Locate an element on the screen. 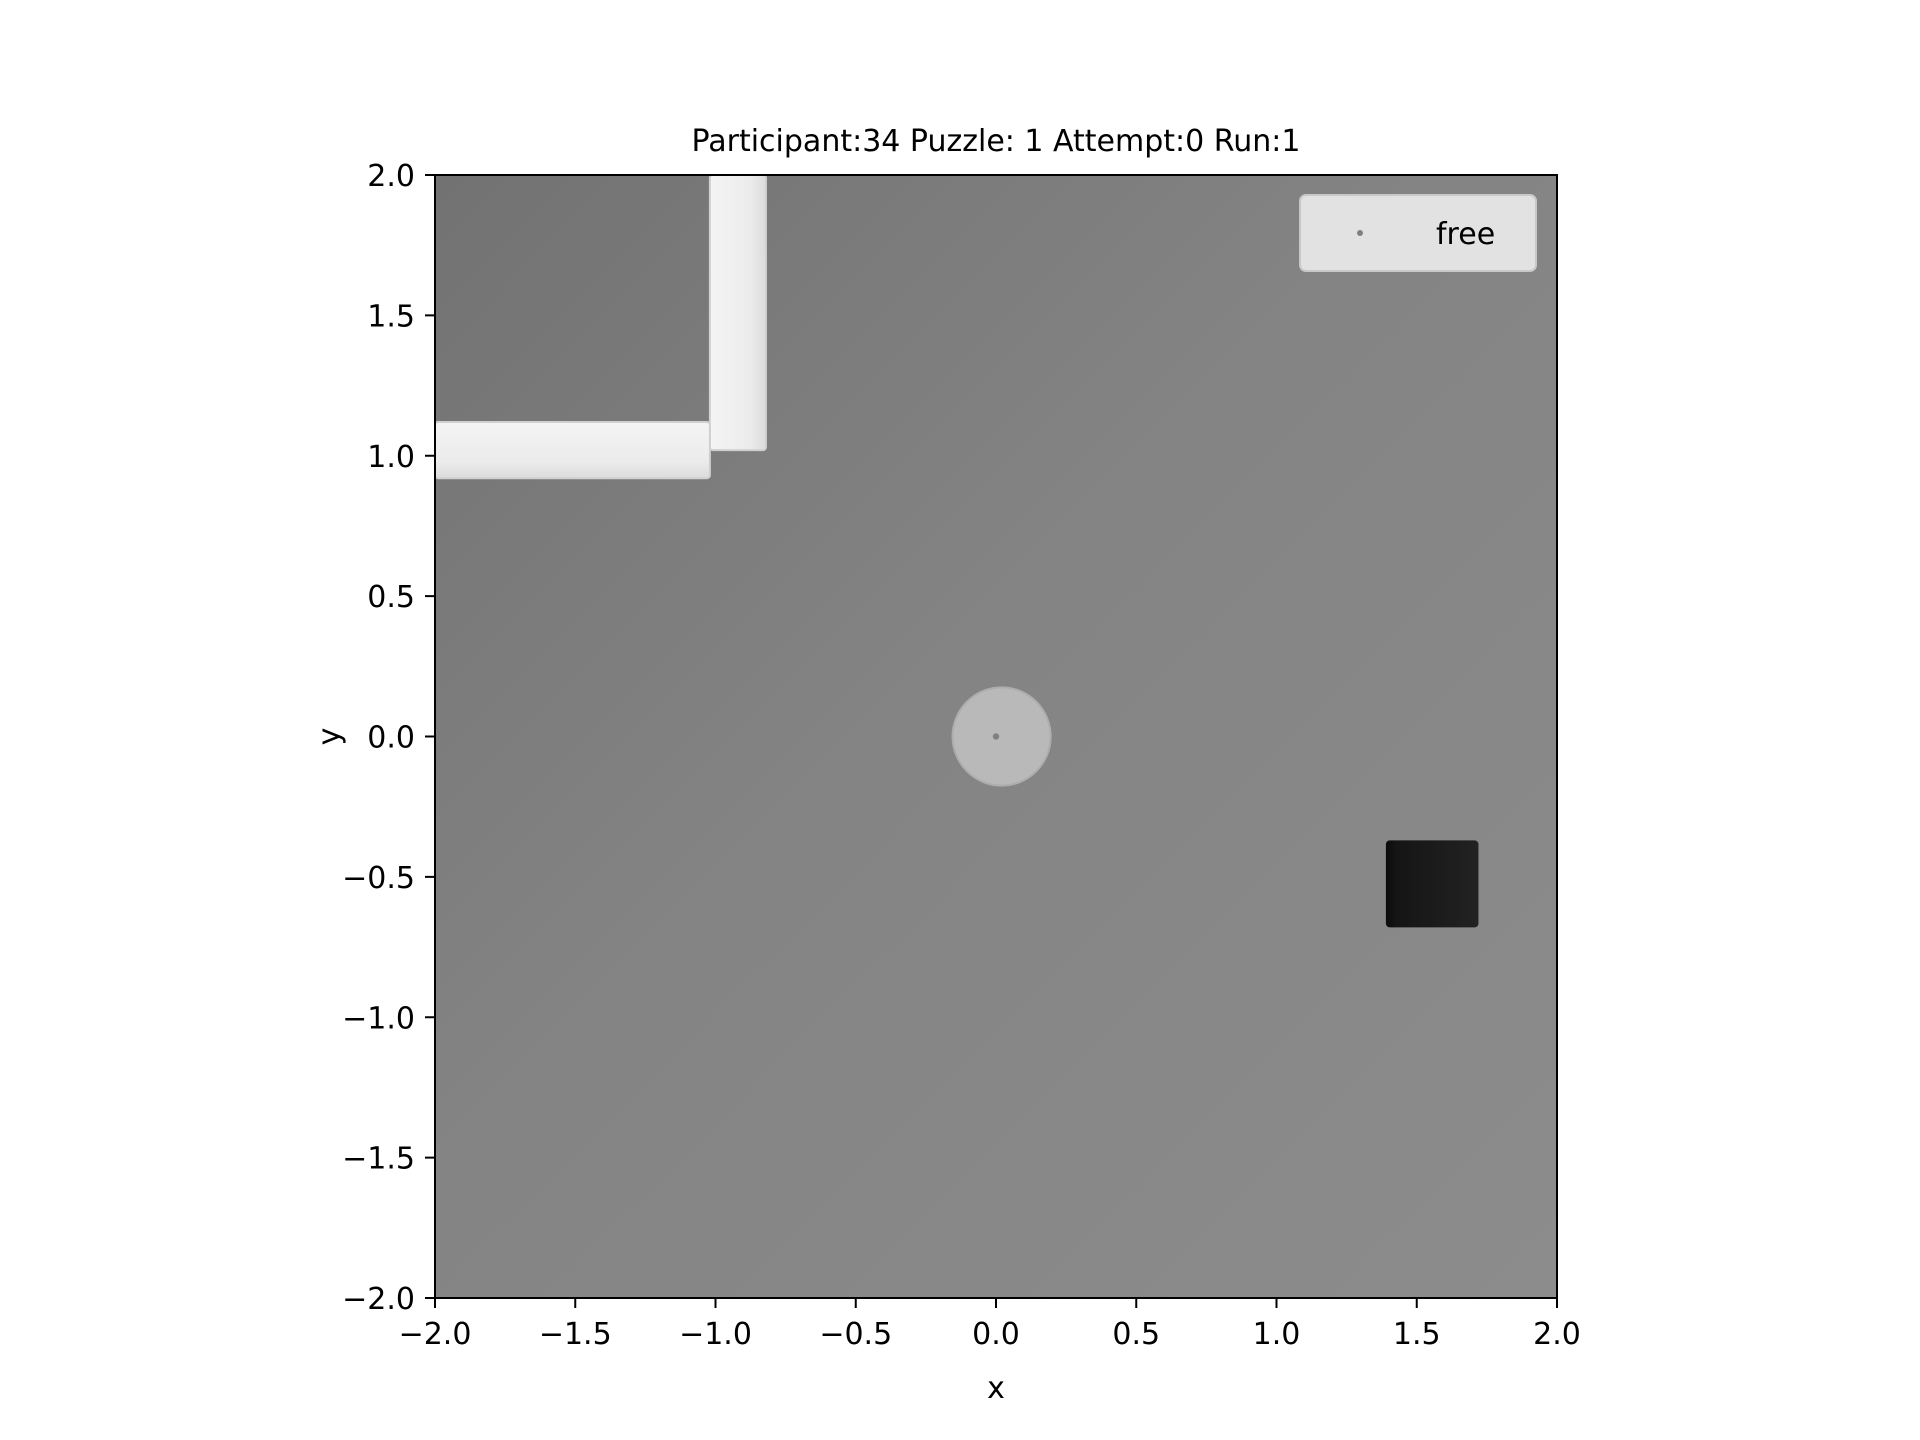 The width and height of the screenshot is (1920, 1440). x-tick-label: −1.5 is located at coordinates (575, 1334).